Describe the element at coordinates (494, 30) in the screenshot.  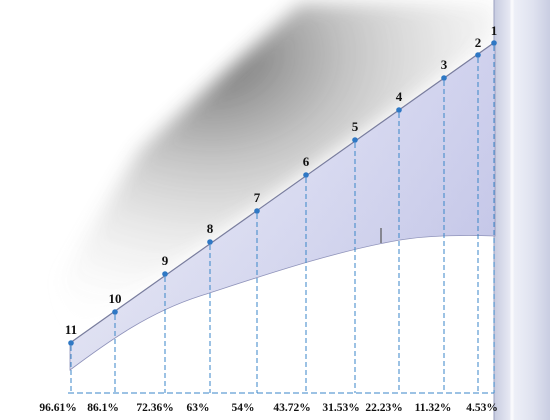
I see `station-number-1: 1` at that location.